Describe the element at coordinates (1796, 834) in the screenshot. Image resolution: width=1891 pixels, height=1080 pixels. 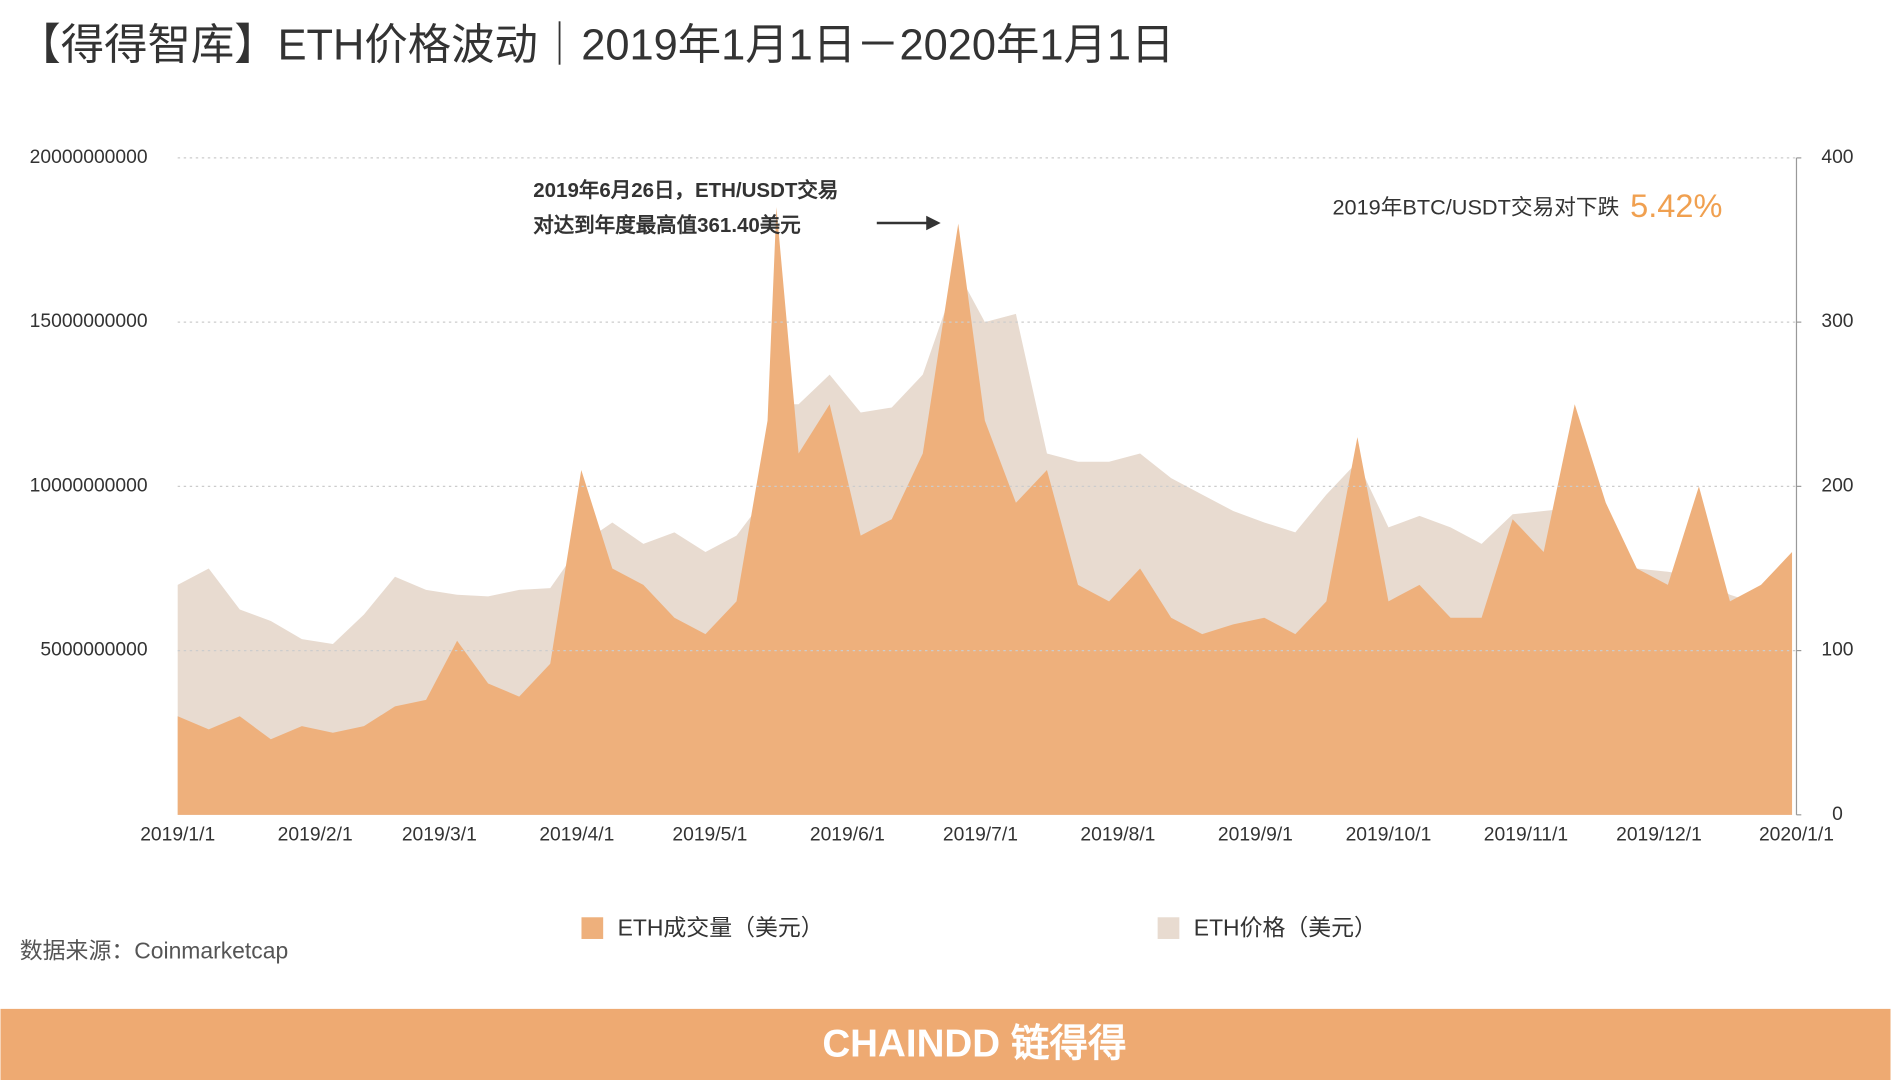
I see `x-tick-label: 2020/1/1` at that location.